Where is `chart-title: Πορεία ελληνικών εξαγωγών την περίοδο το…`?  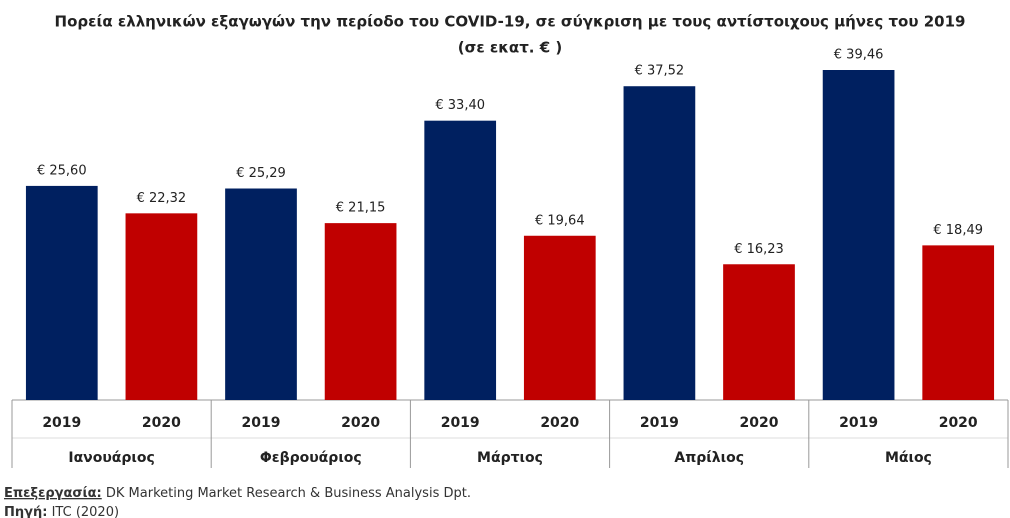 chart-title: Πορεία ελληνικών εξαγωγών την περίοδο το… is located at coordinates (510, 22).